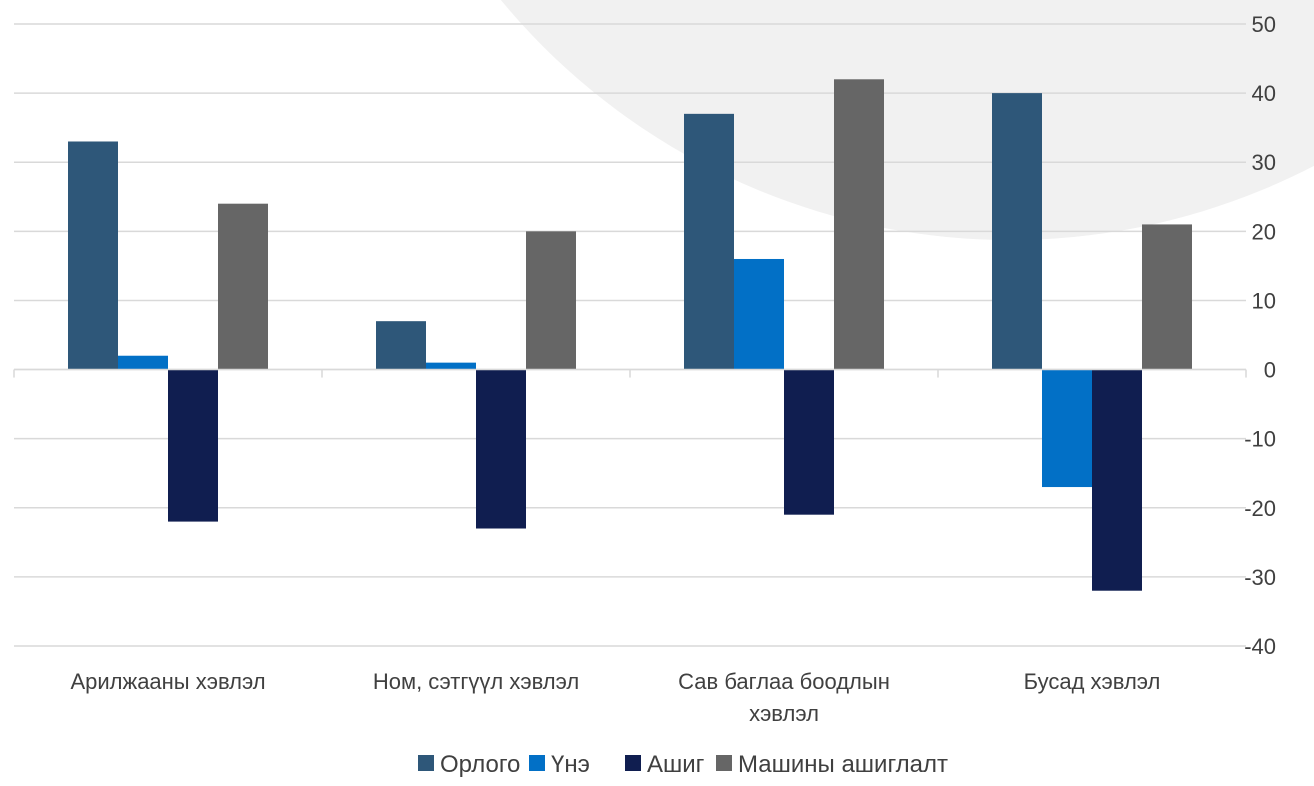 This screenshot has width=1314, height=786. What do you see at coordinates (1260, 577) in the screenshot?
I see `y-tick-label: -30` at bounding box center [1260, 577].